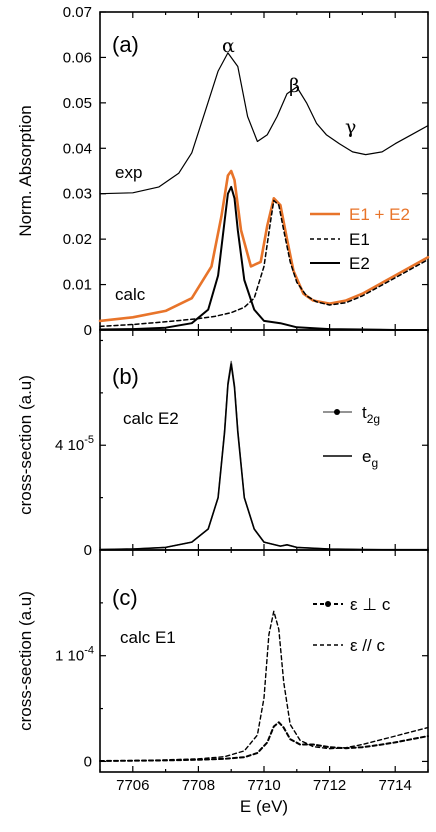  What do you see at coordinates (25, 661) in the screenshot?
I see `panel-c-ylabel: cross-section (a.u)` at bounding box center [25, 661].